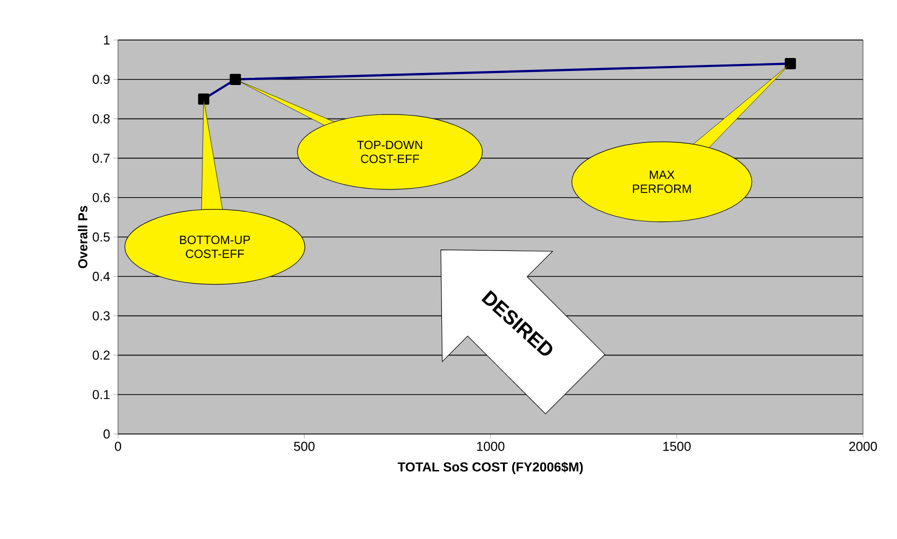 The image size is (897, 539). Describe the element at coordinates (101, 158) in the screenshot. I see `y-tick-label: 0.7` at that location.